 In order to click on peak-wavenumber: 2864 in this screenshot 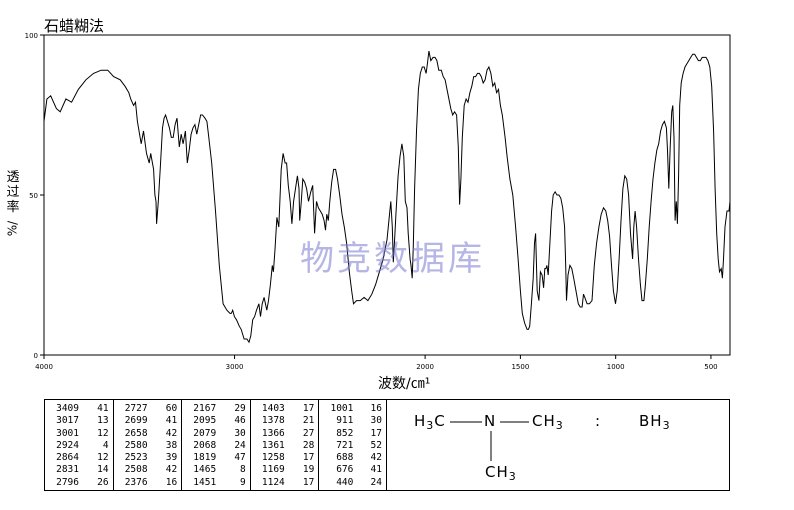, I will do `click(67, 458)`.